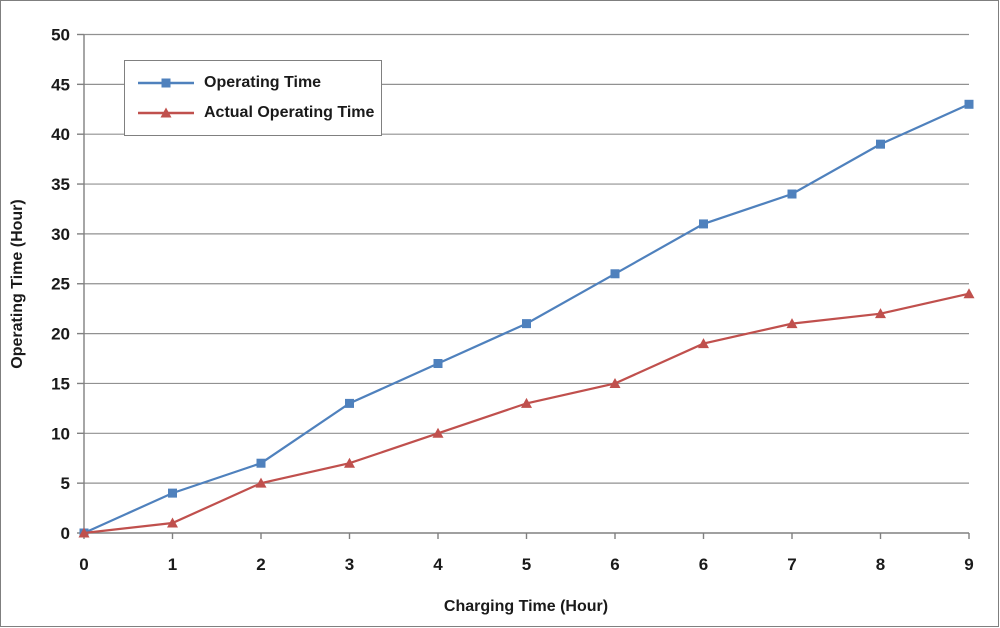 The image size is (1000, 628). I want to click on legend-label: Operating Time, so click(263, 82).